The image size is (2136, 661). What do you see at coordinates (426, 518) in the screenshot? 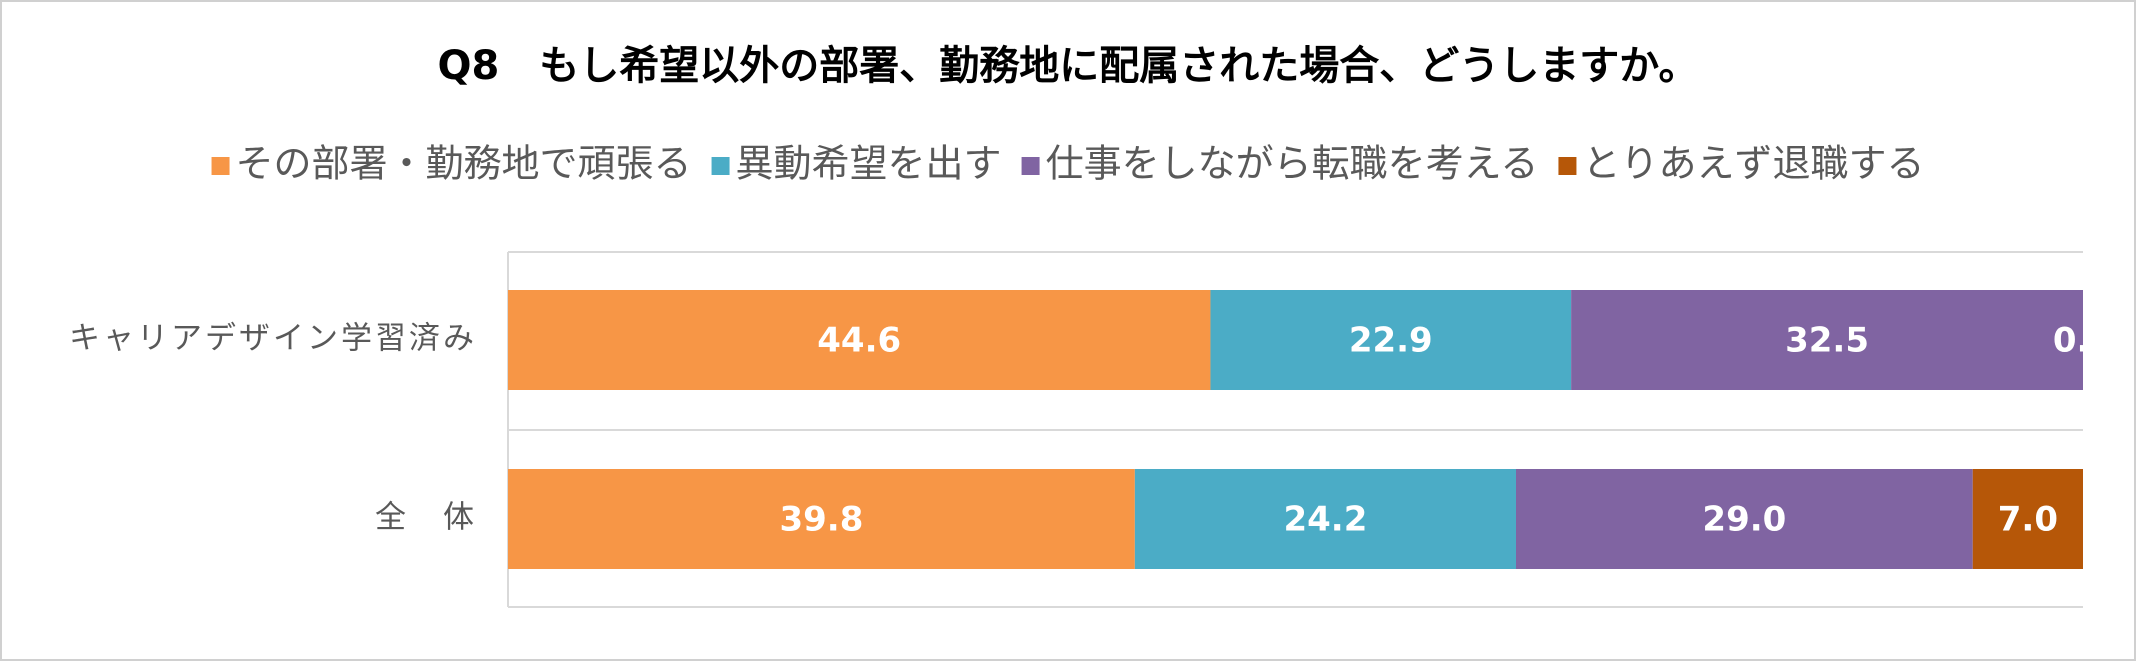
I see `y-tick-label: 全 体` at bounding box center [426, 518].